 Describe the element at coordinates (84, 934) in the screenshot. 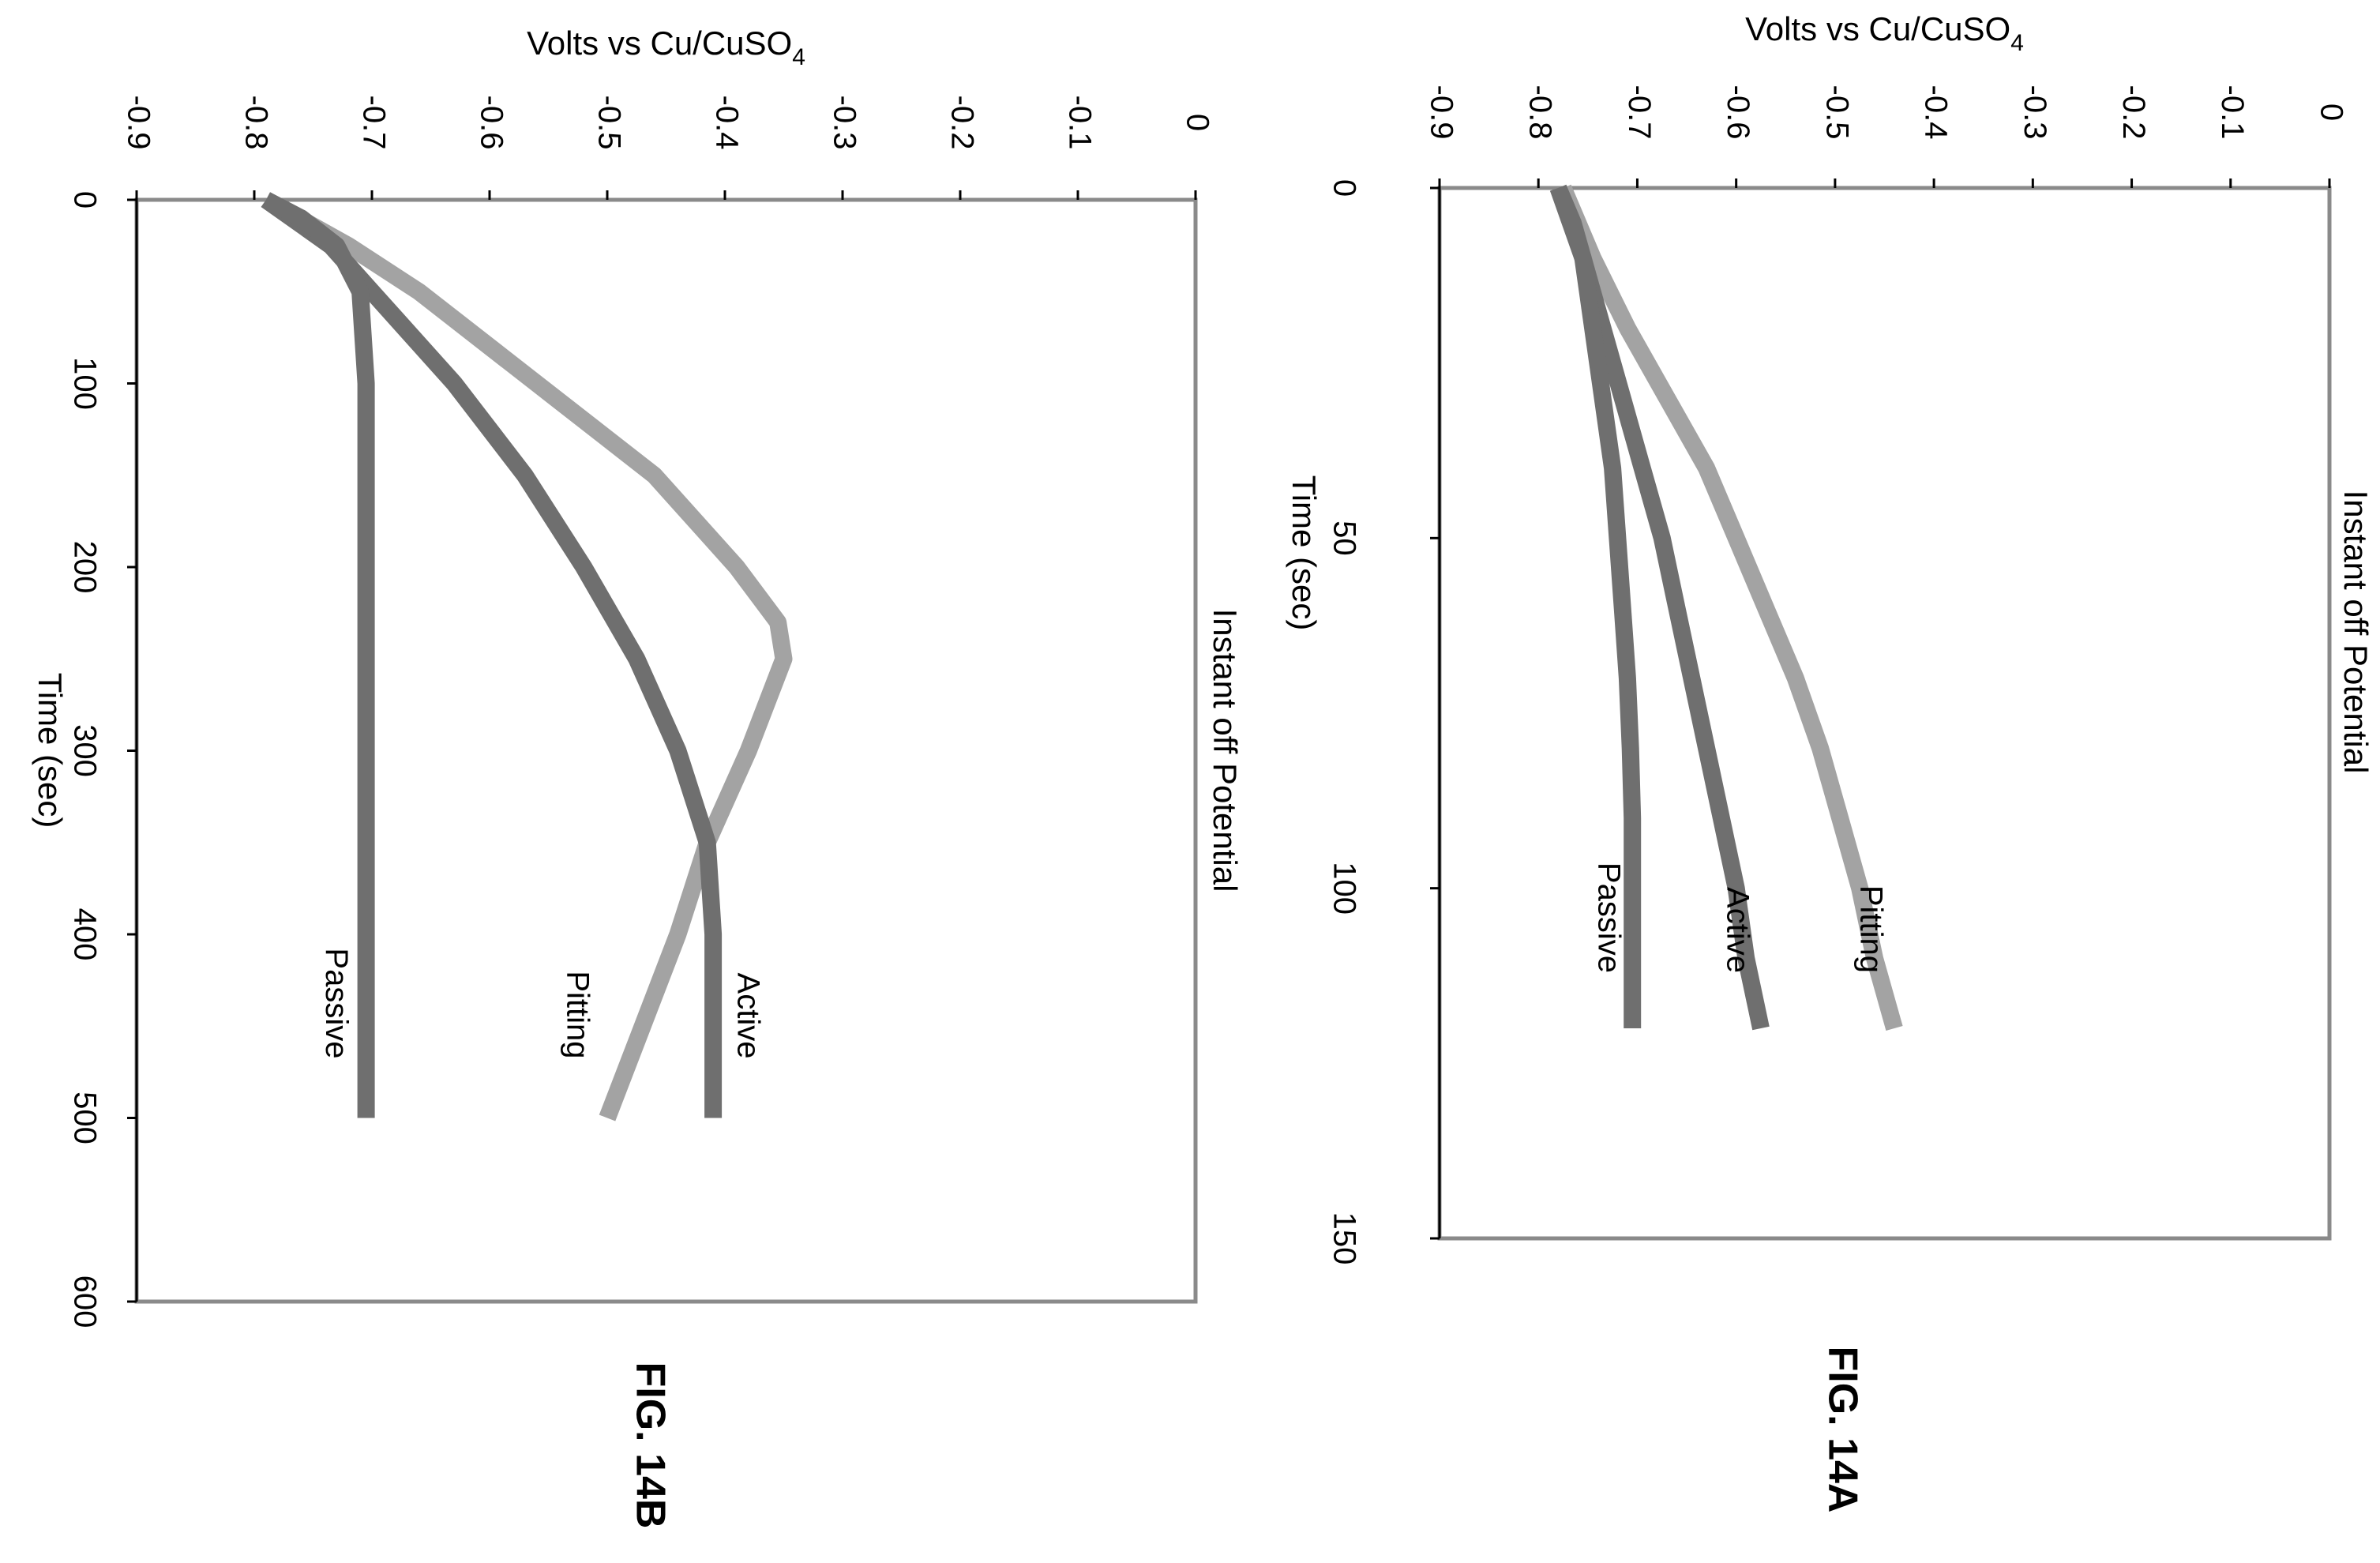

I see `time-tick-label: 400` at that location.